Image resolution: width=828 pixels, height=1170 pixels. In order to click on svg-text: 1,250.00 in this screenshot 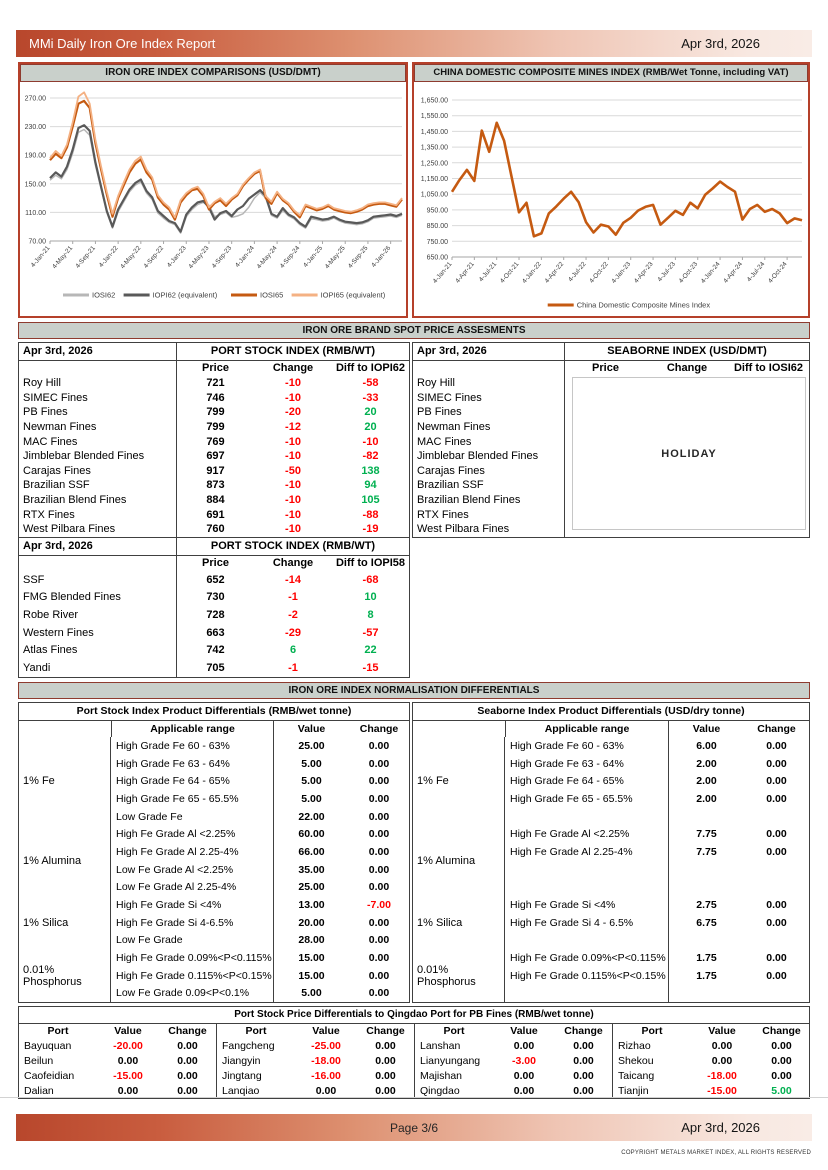, I will do `click(434, 163)`.